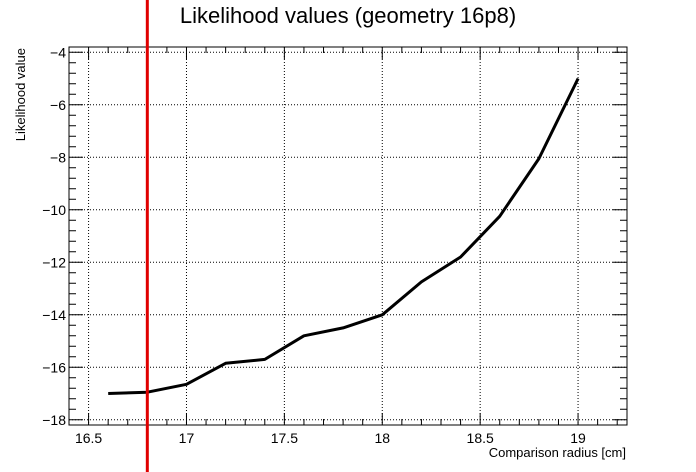 The width and height of the screenshot is (696, 472). I want to click on y-tick-label: −4, so click(58, 52).